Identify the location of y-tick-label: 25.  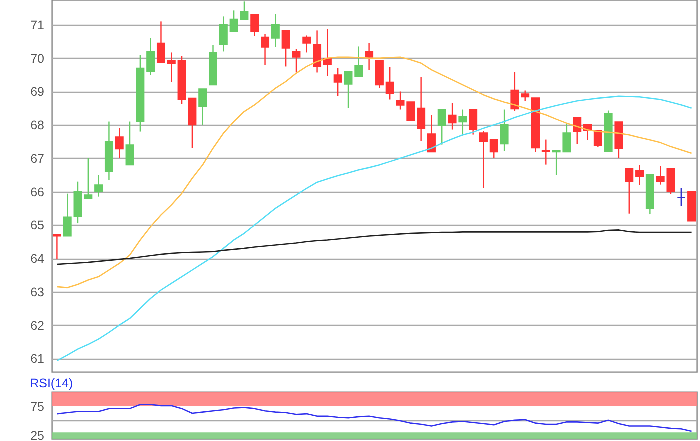
(37, 435).